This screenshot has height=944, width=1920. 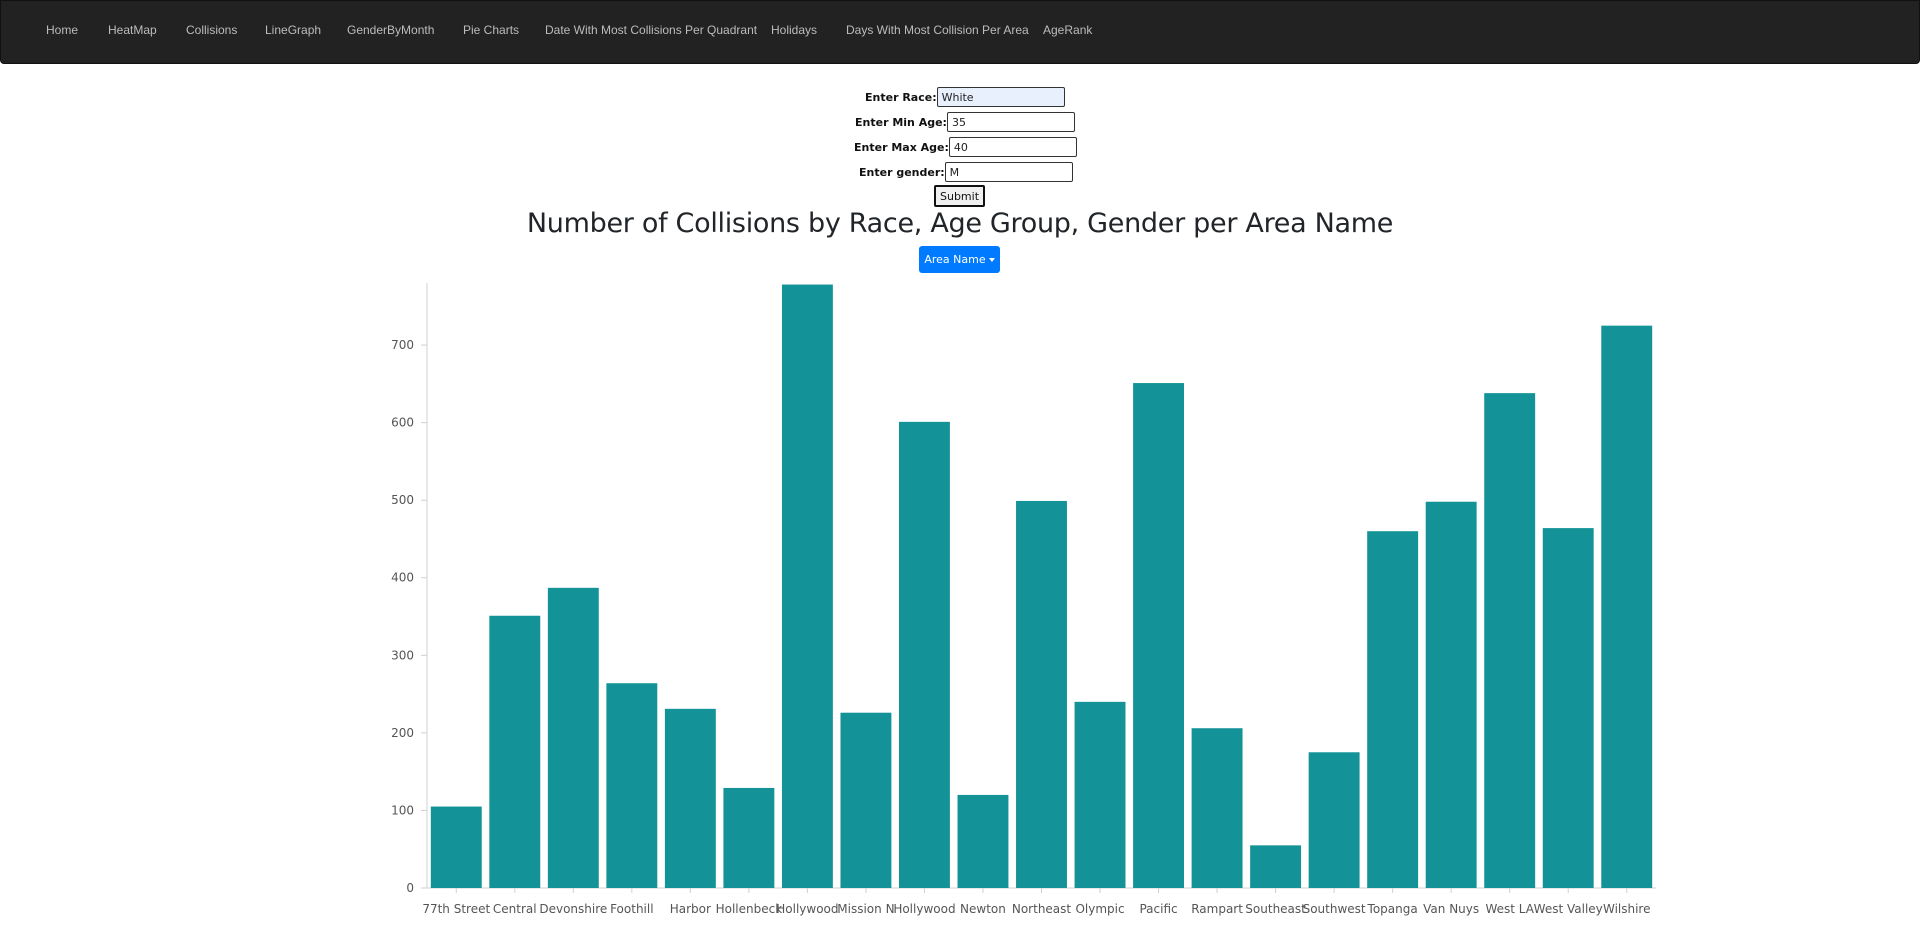 I want to click on x-tick-label: Wilshire, so click(x=1627, y=909).